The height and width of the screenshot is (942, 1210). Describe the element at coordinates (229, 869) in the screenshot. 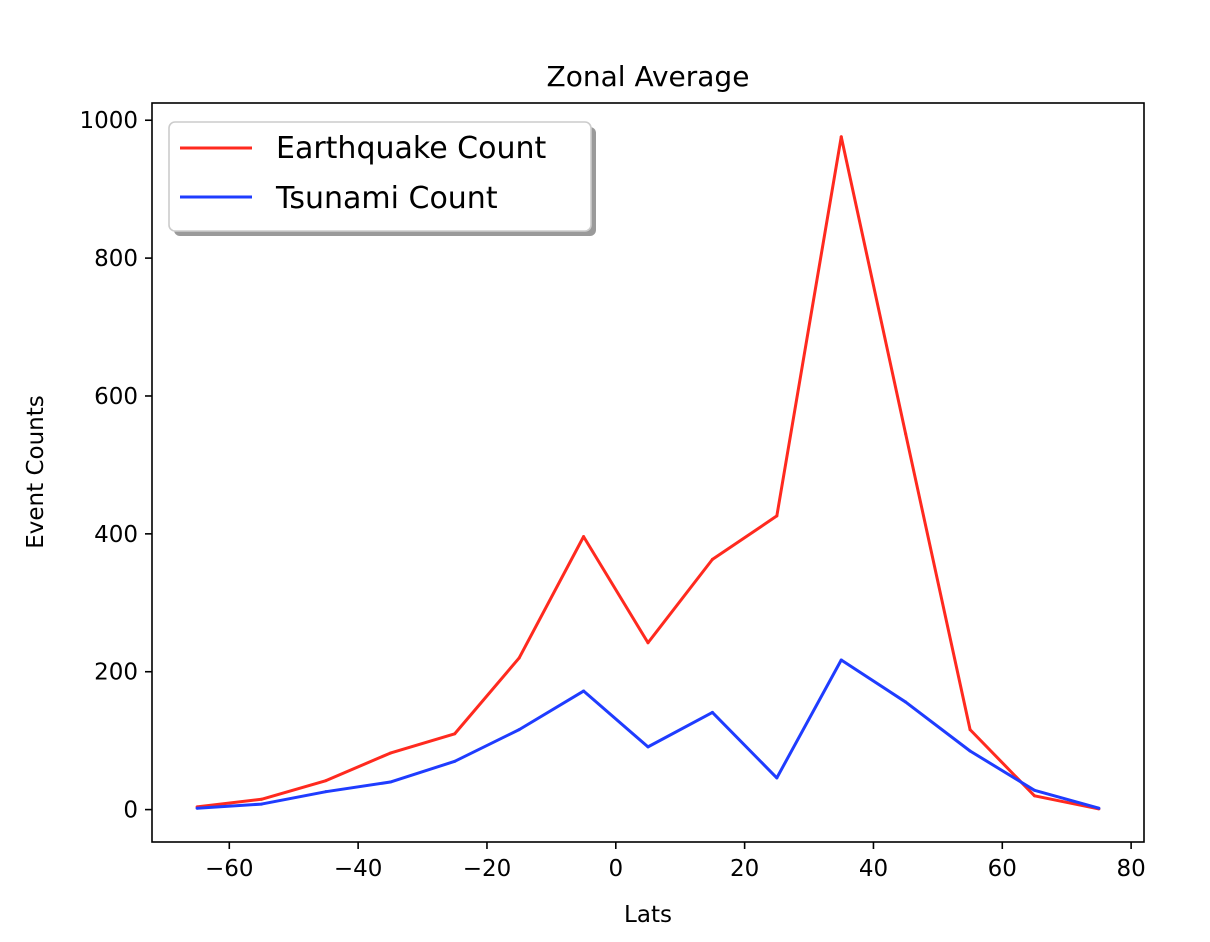

I see `x-tick-label: −60` at that location.